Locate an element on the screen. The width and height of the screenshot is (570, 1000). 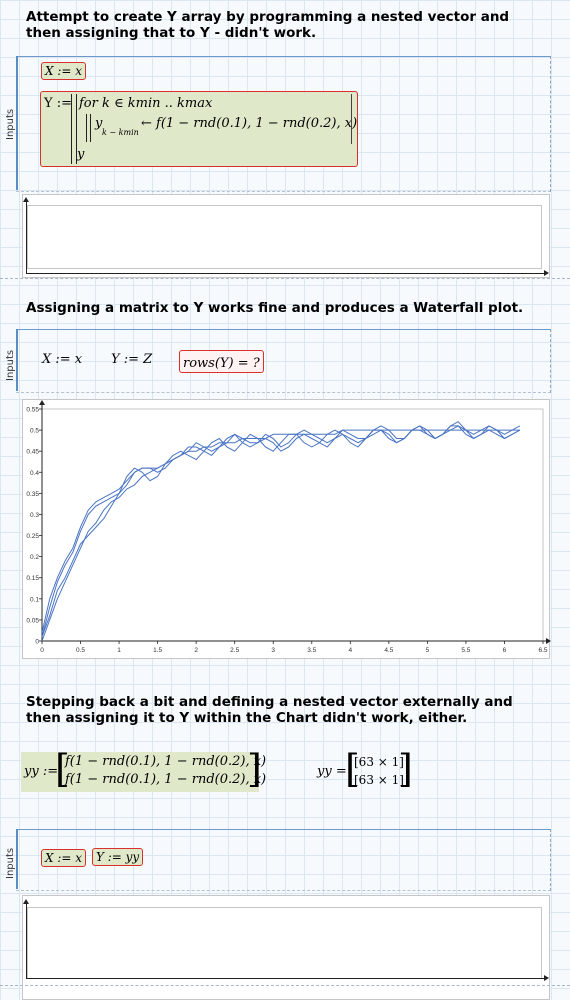
y-tick-label: 0.3 is located at coordinates (34, 515).